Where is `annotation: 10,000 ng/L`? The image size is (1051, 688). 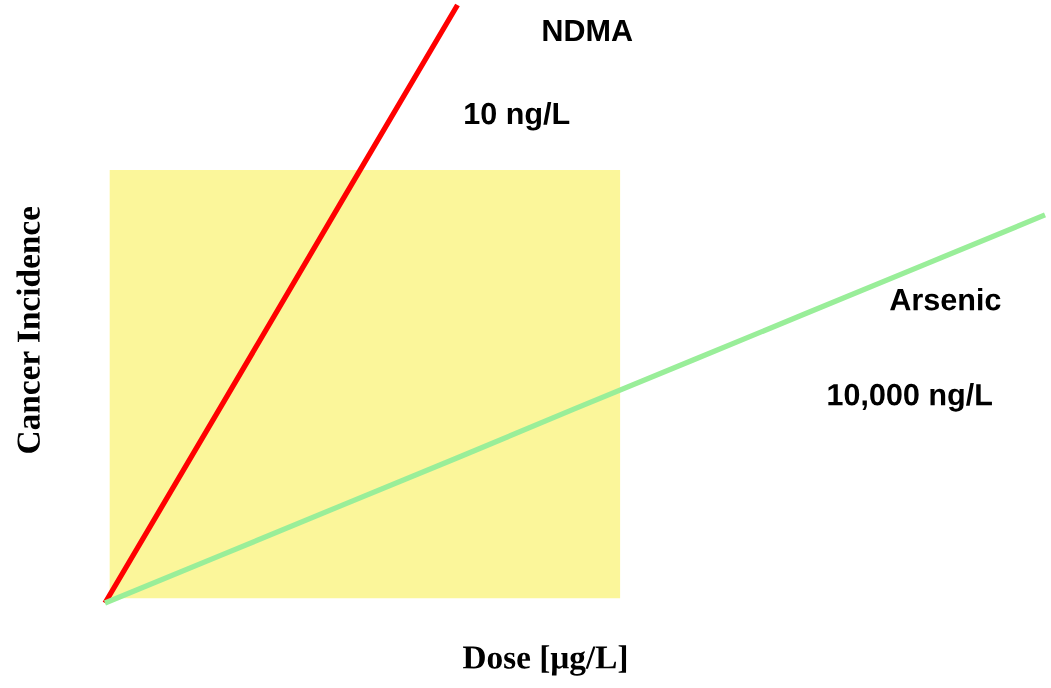 annotation: 10,000 ng/L is located at coordinates (910, 397).